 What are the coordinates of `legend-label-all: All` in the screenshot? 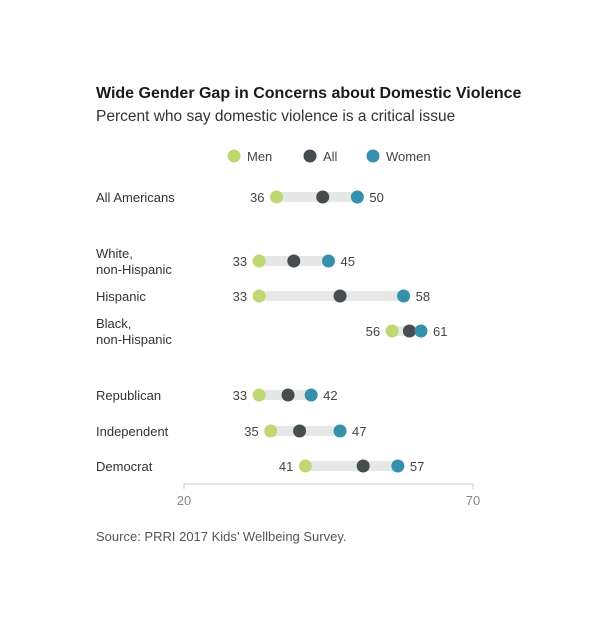 It's located at (330, 156).